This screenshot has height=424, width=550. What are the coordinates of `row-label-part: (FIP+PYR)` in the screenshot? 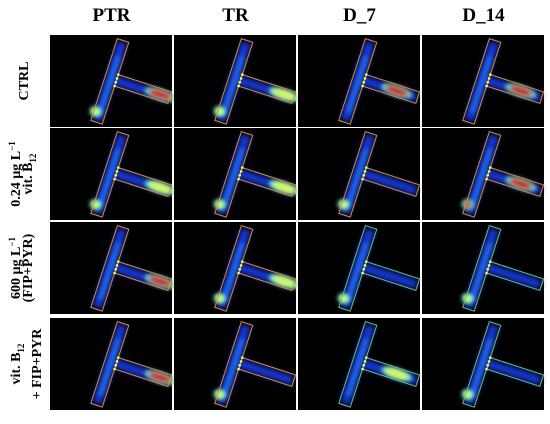 It's located at (28, 267).